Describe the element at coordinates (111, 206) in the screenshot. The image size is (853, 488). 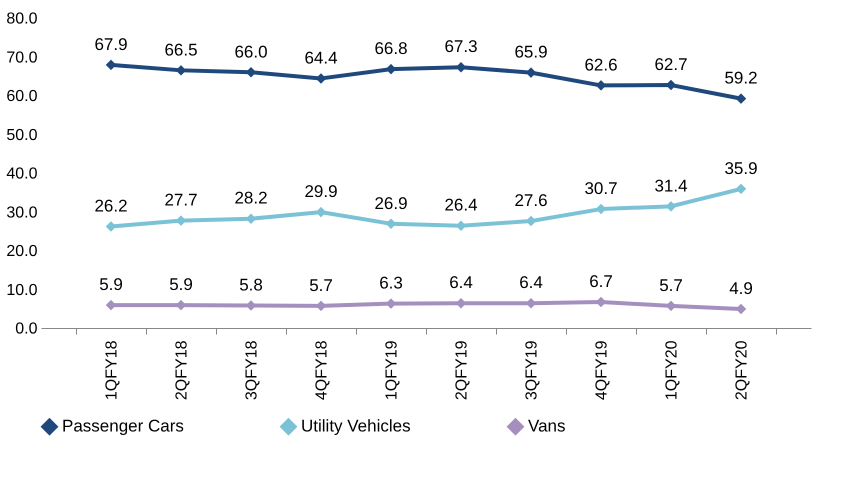
I see `data-label: 26.2` at that location.